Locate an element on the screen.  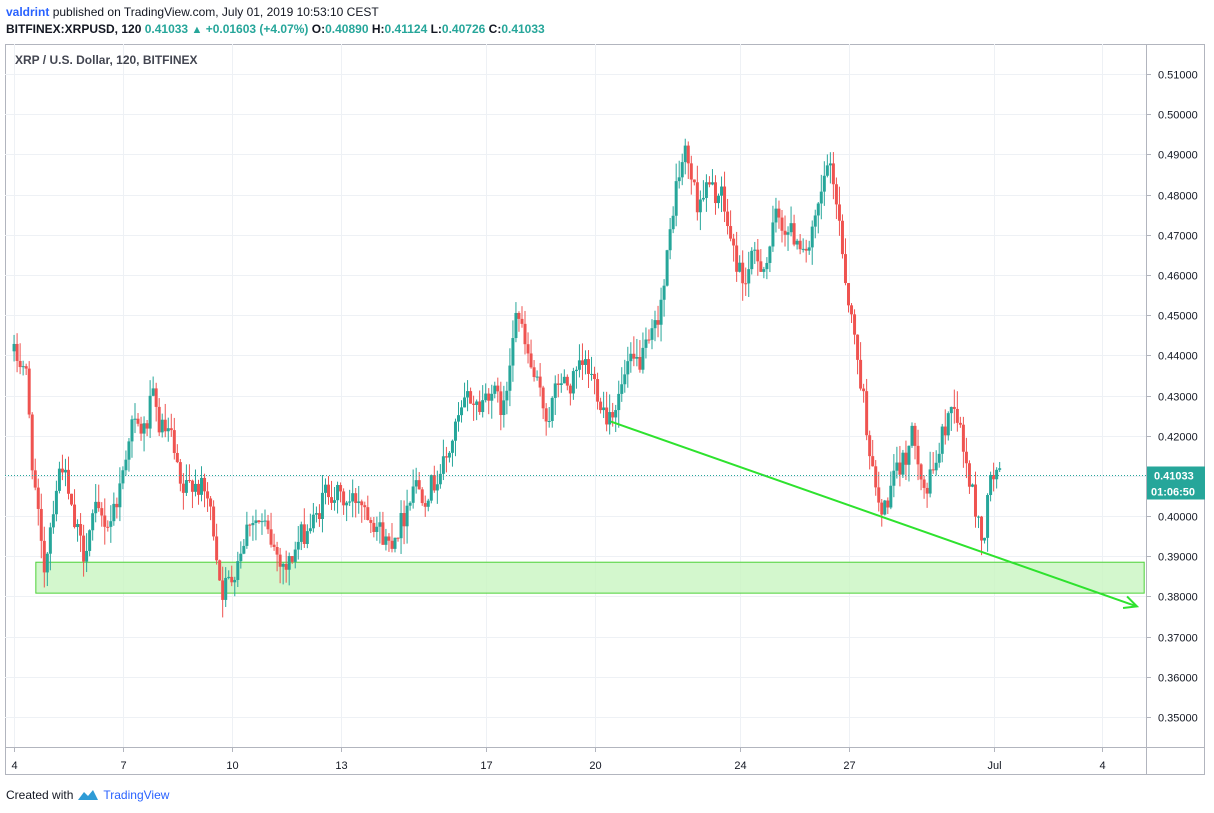
symbol-interval: BITFINEX:XRPUSD, 120 is located at coordinates (74, 29).